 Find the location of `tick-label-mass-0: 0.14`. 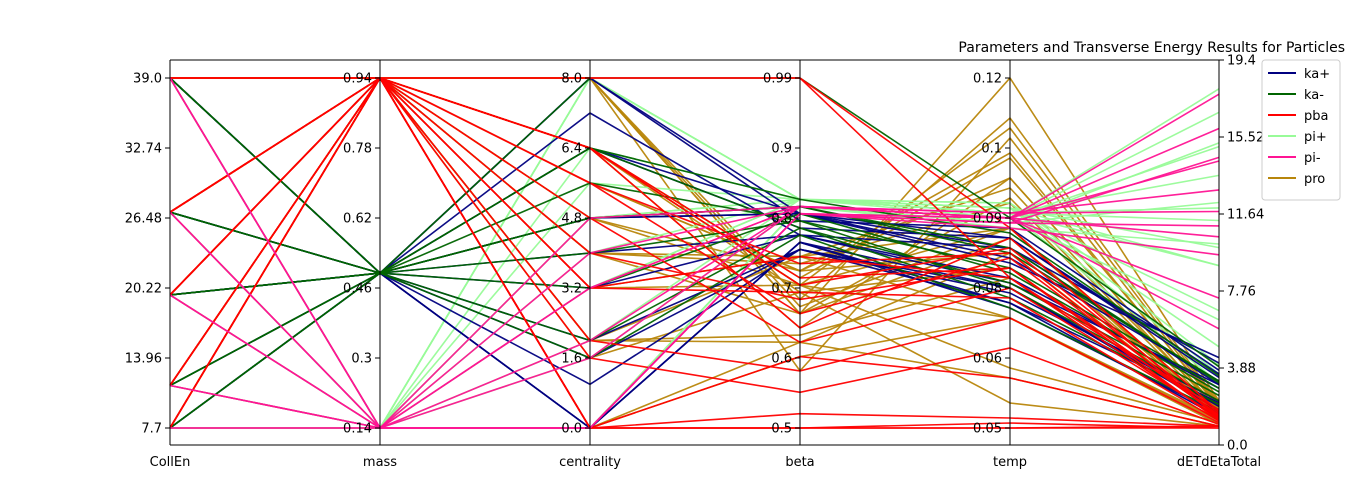

tick-label-mass-0: 0.14 is located at coordinates (357, 429).